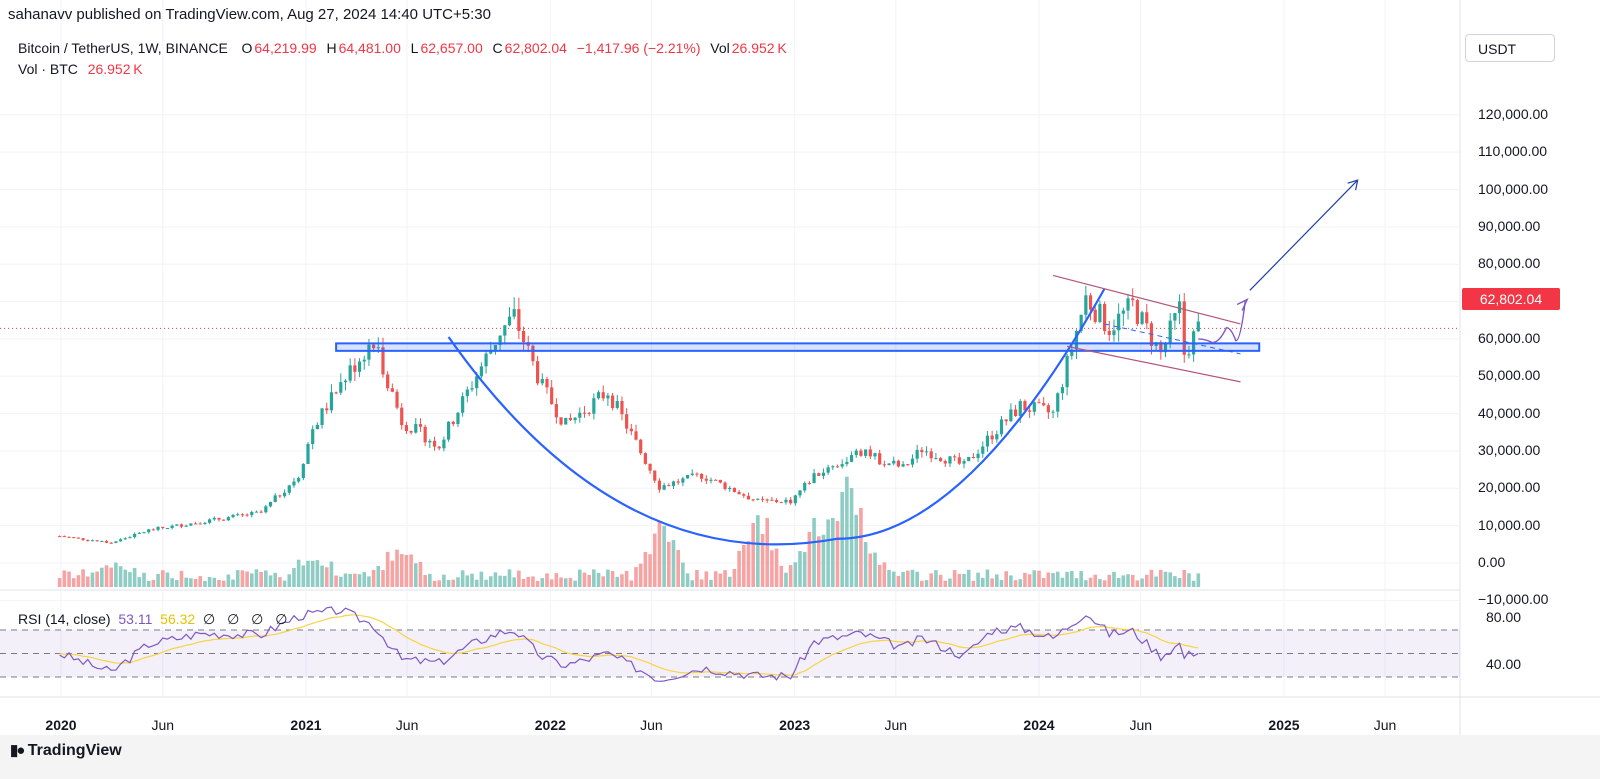 This screenshot has height=779, width=1600. Describe the element at coordinates (123, 48) in the screenshot. I see `symbol-name: Bitcoin / TetherUS, 1W, BINANCE` at that location.